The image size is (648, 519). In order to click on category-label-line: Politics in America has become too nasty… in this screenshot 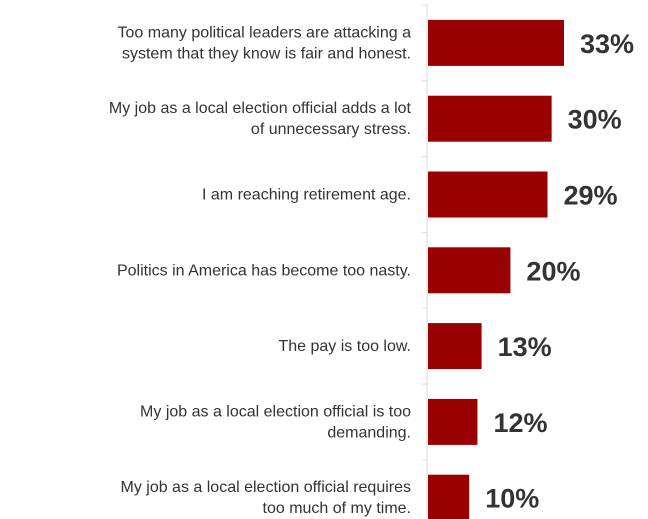, I will do `click(264, 270)`.